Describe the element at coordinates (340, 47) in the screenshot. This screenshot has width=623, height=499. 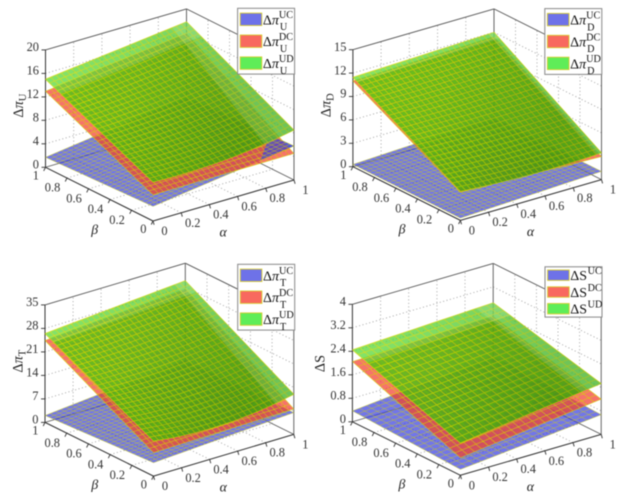
I see `svg-text: 15` at that location.